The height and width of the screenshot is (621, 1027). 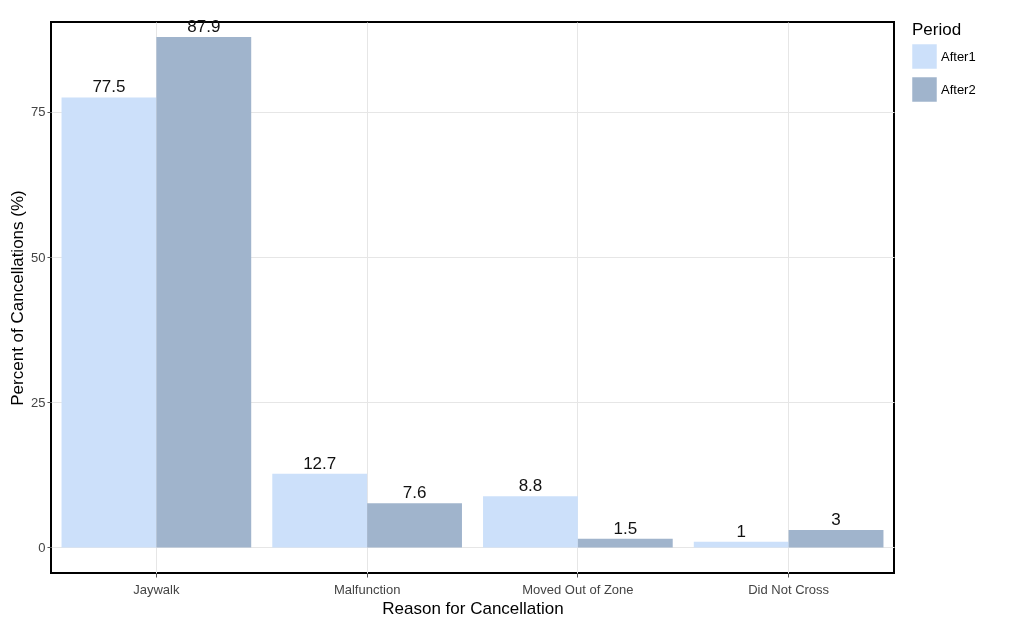 I want to click on data-label: 1, so click(x=741, y=531).